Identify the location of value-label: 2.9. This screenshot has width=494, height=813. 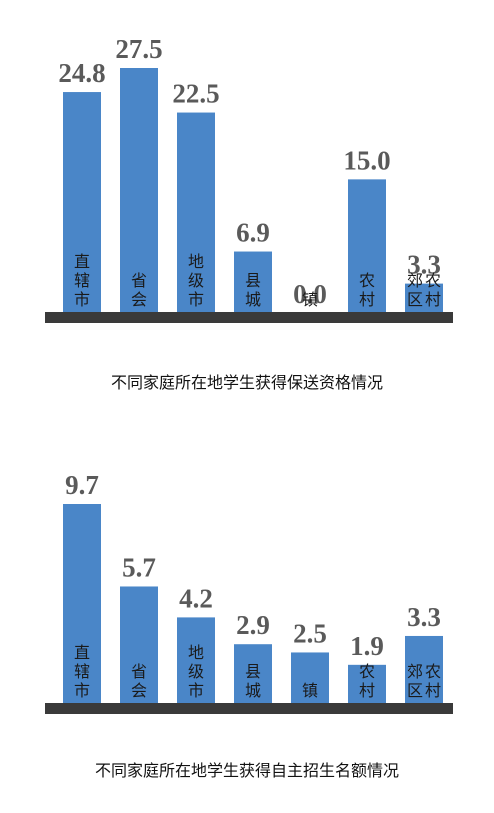
(253, 625).